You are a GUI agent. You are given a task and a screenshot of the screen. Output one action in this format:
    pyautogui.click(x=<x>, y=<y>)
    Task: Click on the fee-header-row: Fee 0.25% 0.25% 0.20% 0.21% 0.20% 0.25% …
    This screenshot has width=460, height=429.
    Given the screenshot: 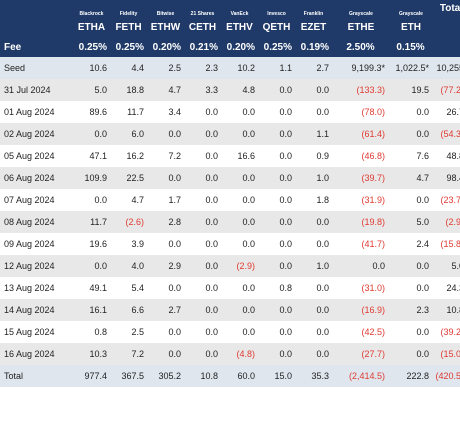 What is the action you would take?
    pyautogui.click(x=230, y=47)
    